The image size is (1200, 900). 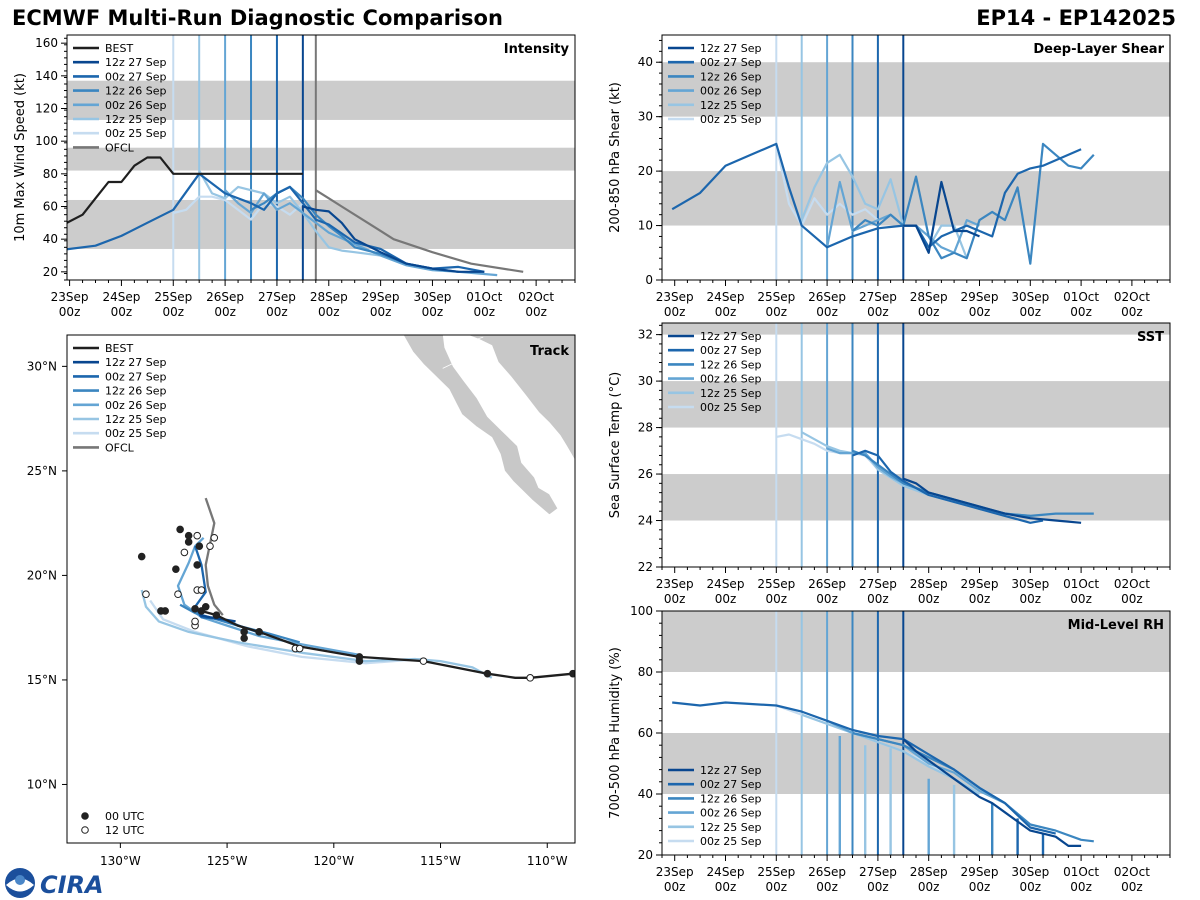 What do you see at coordinates (54, 883) in the screenshot?
I see `cira-logo: CIRA` at bounding box center [54, 883].